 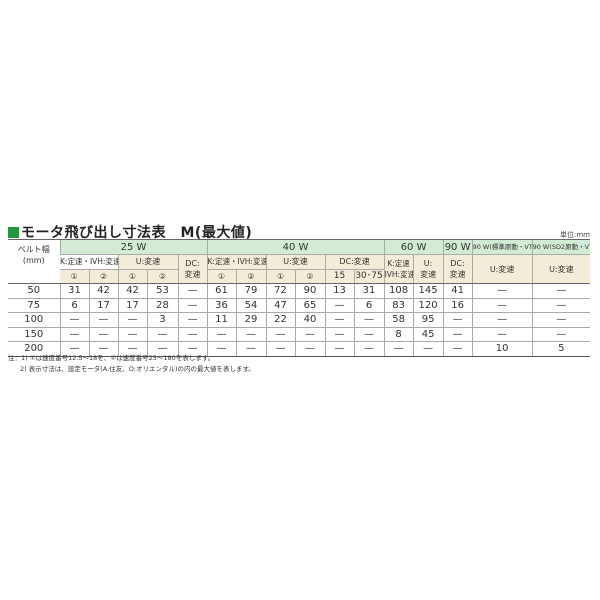 I want to click on green-square-icon, so click(x=13, y=232).